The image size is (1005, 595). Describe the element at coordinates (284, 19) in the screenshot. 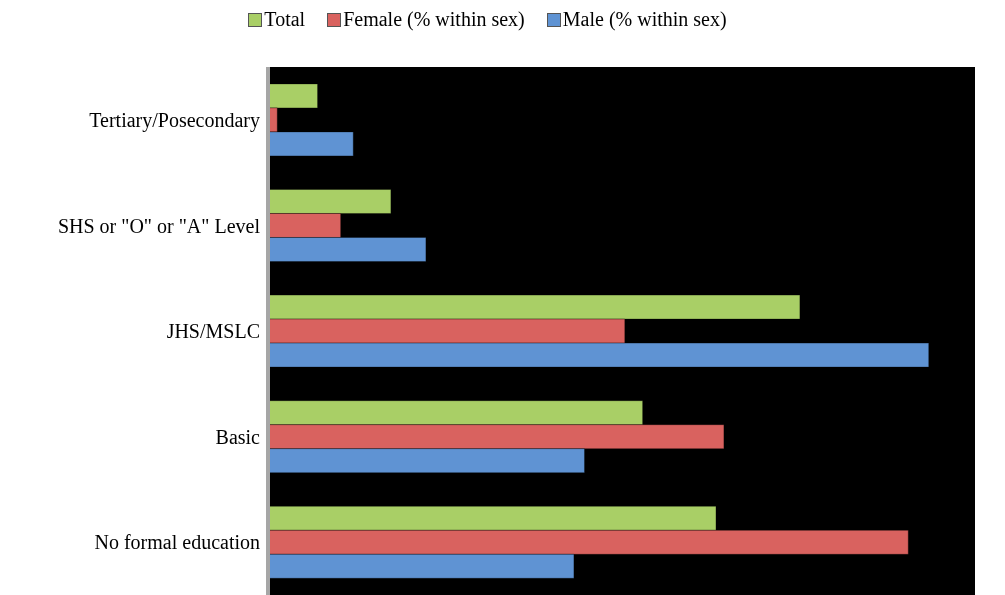

I see `legend-label: Total` at that location.